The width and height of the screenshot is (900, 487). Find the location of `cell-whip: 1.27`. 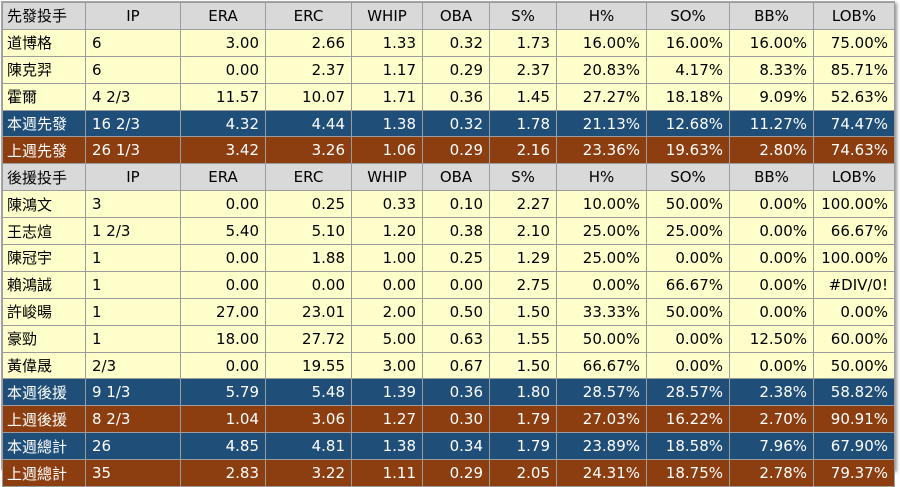

cell-whip: 1.27 is located at coordinates (387, 419).